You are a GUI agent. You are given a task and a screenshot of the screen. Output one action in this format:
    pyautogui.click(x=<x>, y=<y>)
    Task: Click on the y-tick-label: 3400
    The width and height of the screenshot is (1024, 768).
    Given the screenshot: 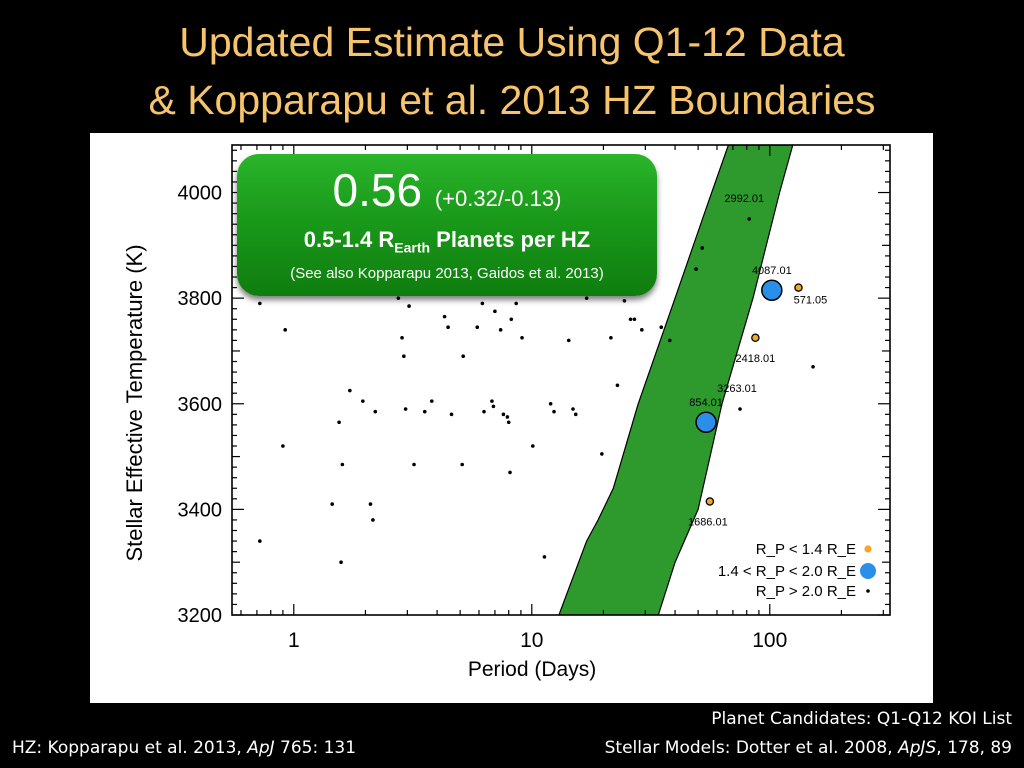 What is the action you would take?
    pyautogui.click(x=200, y=510)
    